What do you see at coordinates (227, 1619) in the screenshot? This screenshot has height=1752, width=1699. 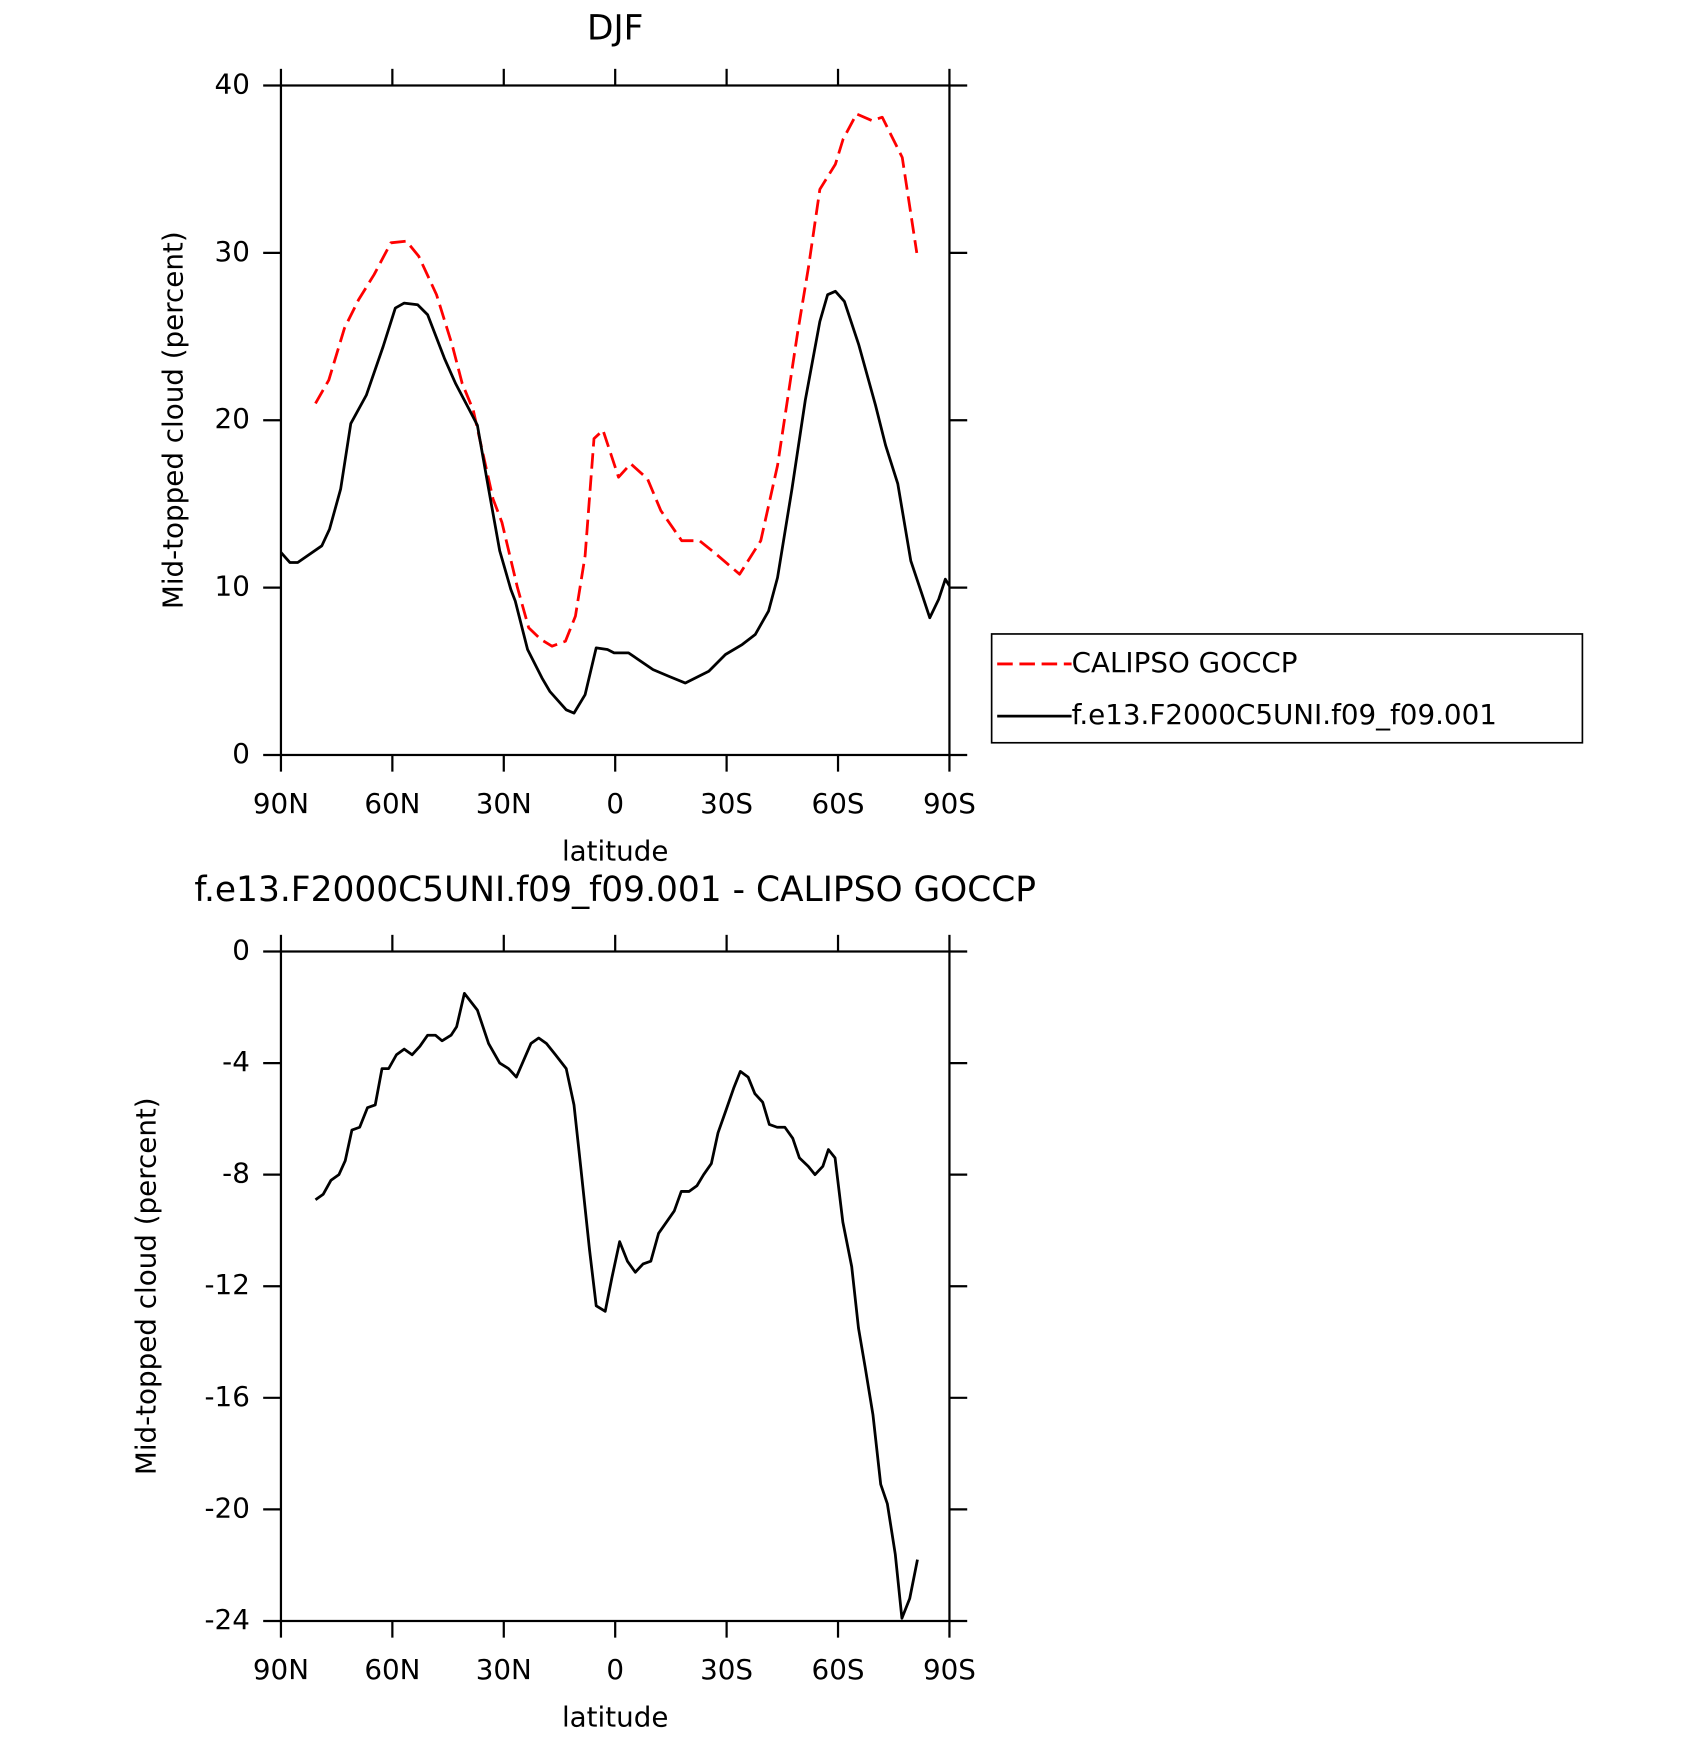 I see `y-tick-label: -24` at bounding box center [227, 1619].